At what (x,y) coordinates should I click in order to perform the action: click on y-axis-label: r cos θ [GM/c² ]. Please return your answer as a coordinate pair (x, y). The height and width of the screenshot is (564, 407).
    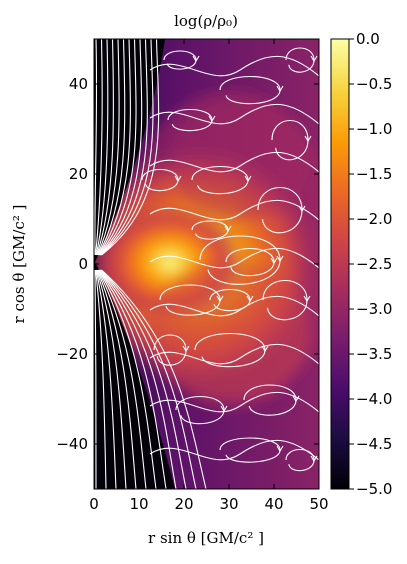
    Looking at the image, I should click on (19, 264).